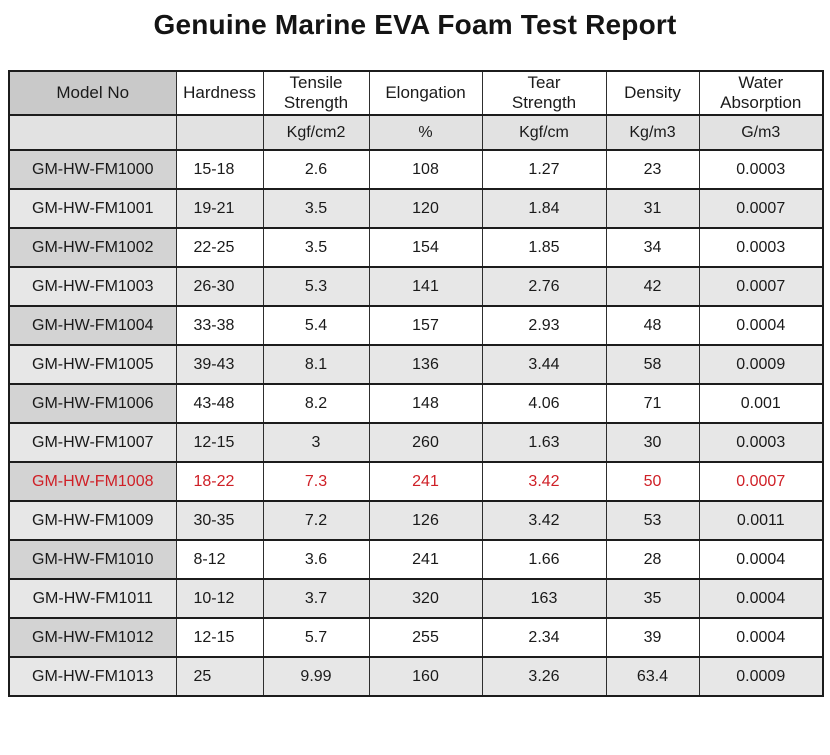 The height and width of the screenshot is (755, 830). Describe the element at coordinates (544, 208) in the screenshot. I see `tear-strength-cell: 1.84` at that location.